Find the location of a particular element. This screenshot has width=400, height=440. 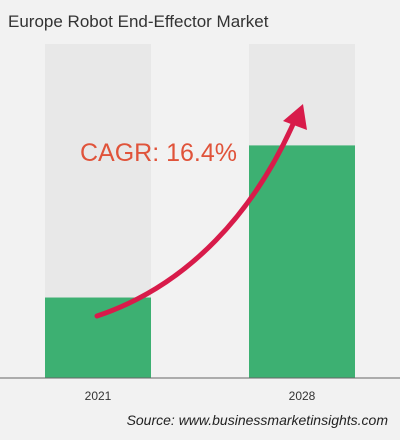

source-note: Source: www.businessmarketinsights.com is located at coordinates (257, 420).